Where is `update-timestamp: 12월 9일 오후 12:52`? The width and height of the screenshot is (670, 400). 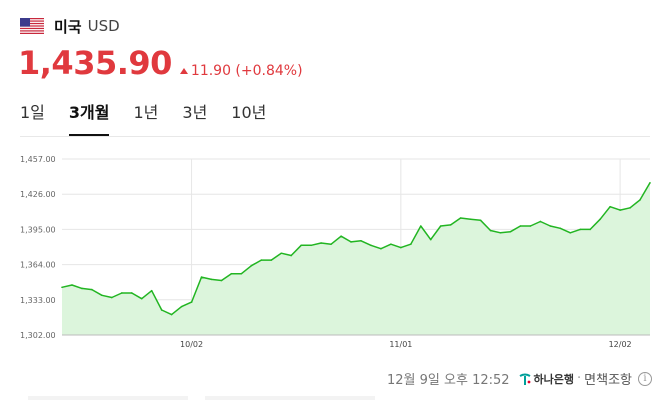 update-timestamp: 12월 9일 오후 12:52 is located at coordinates (448, 380).